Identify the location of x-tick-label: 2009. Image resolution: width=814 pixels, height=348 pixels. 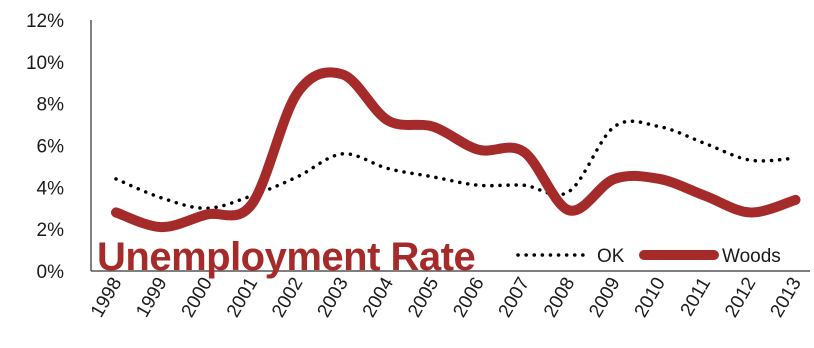
(604, 297).